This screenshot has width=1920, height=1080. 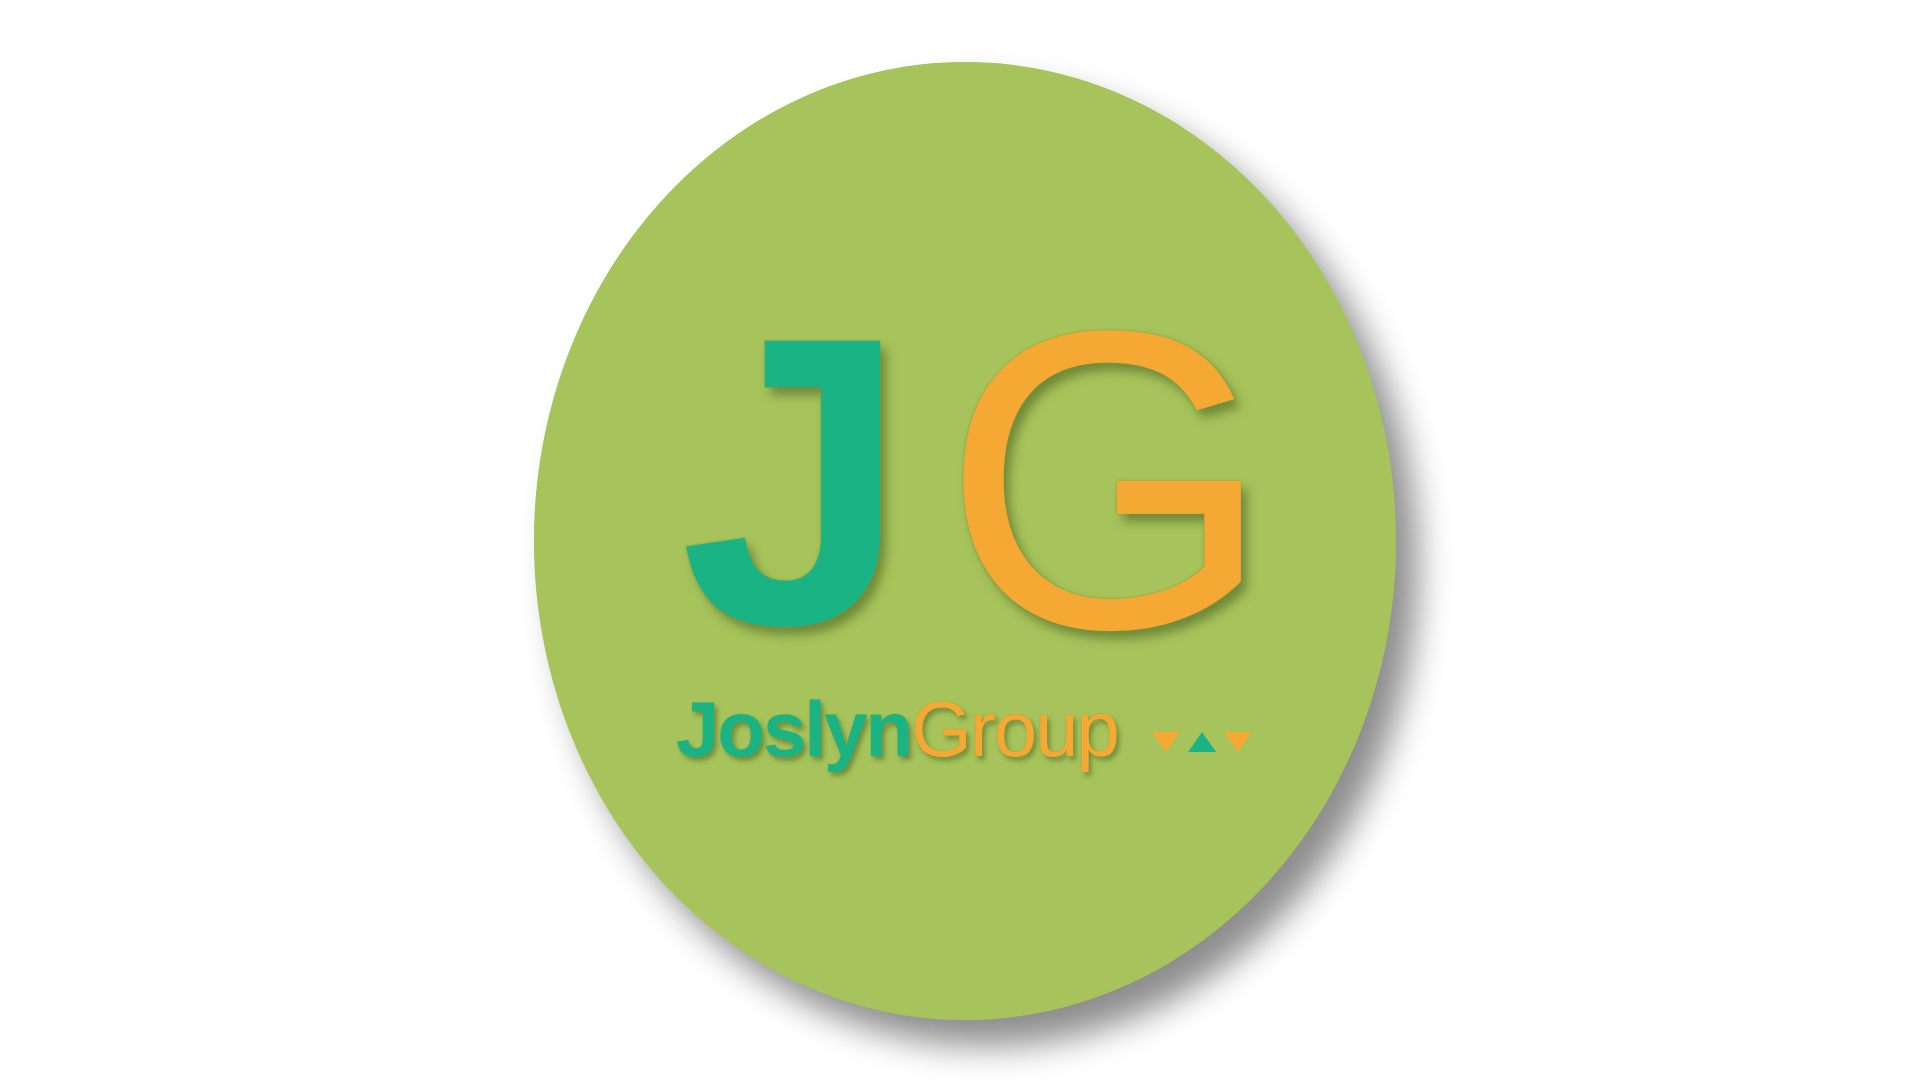 I want to click on wordmark-joslyn: Joslyn, so click(x=794, y=729).